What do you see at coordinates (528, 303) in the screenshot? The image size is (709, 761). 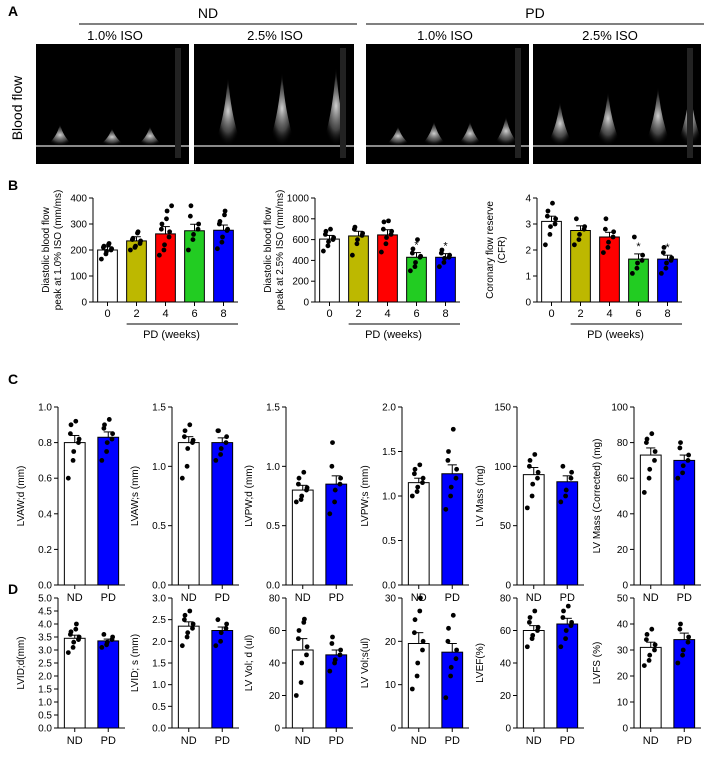 I see `y-tick-label: 0` at bounding box center [528, 303].